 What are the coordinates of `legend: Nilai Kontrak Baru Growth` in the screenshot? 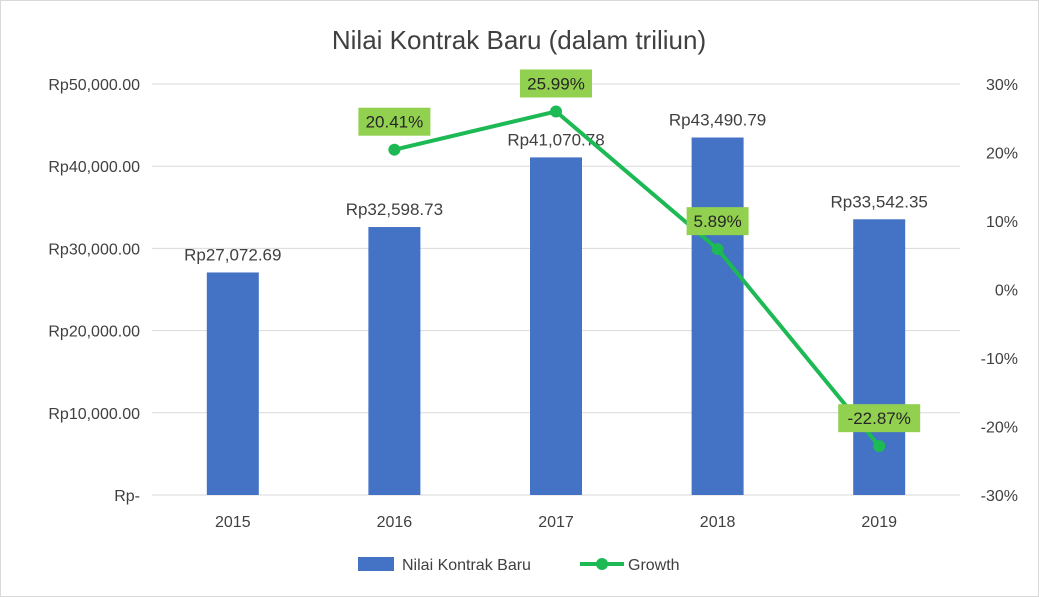 It's located at (519, 565).